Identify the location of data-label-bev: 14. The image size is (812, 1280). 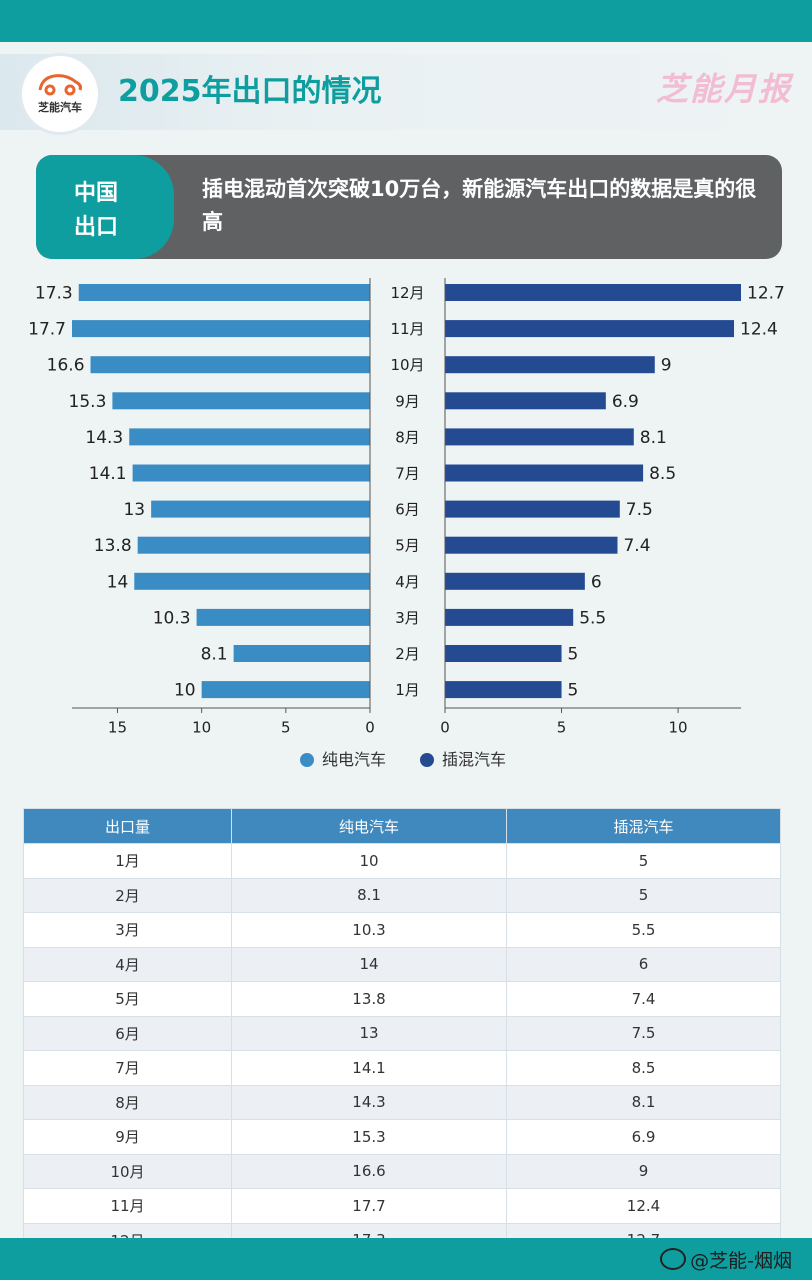
(118, 582).